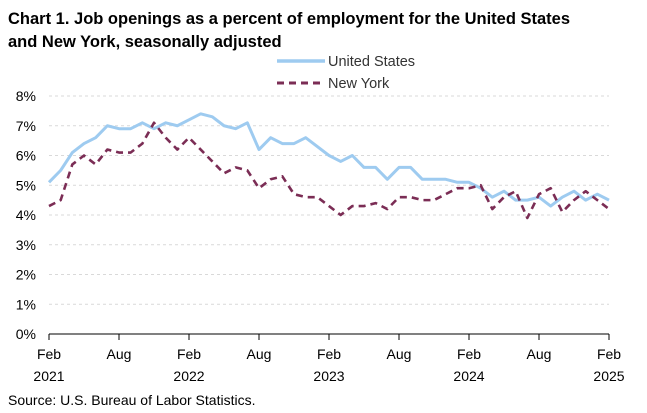 The width and height of the screenshot is (647, 413). I want to click on y-tick-label: 6%, so click(26, 156).